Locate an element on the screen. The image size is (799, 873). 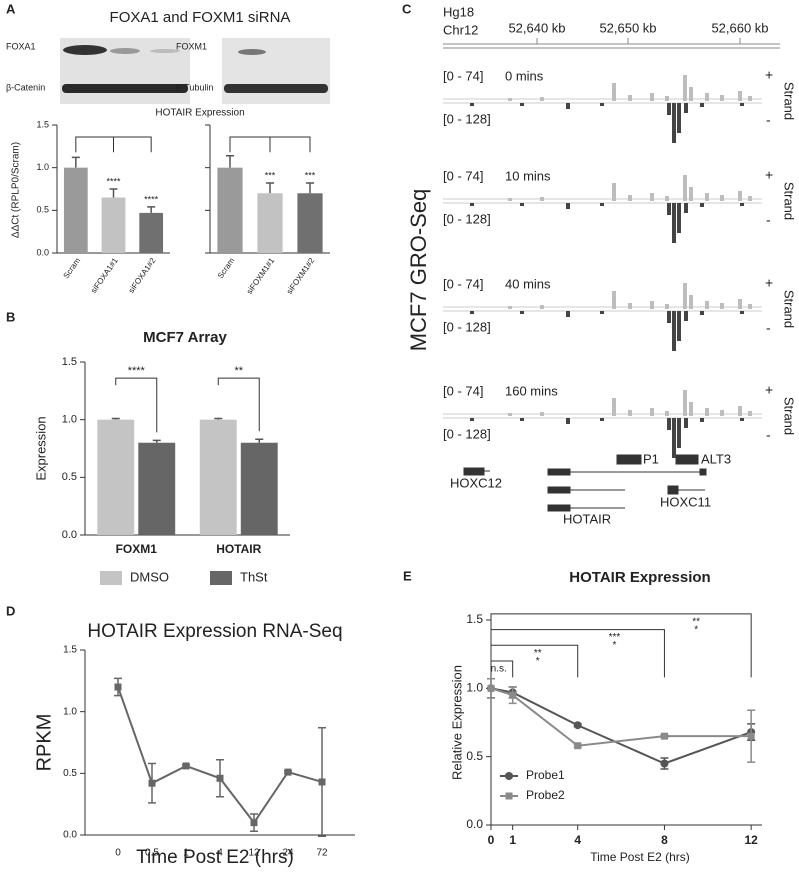
x-tick-label: FOXM1 is located at coordinates (137, 549).